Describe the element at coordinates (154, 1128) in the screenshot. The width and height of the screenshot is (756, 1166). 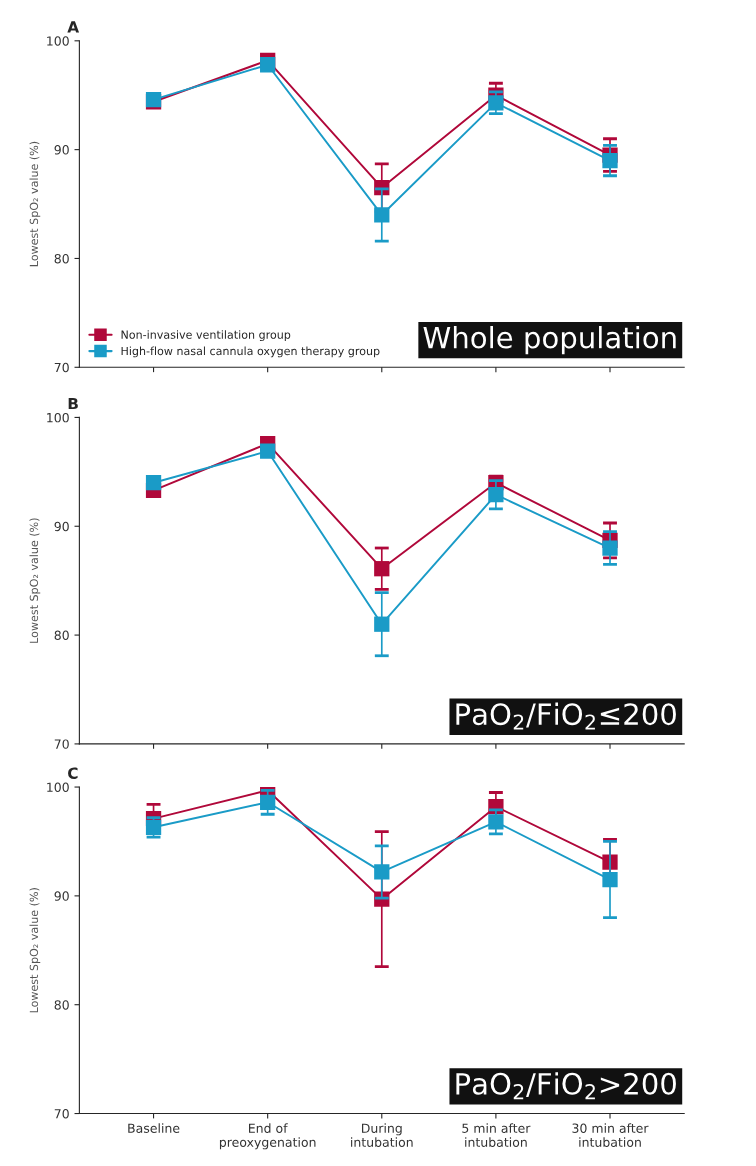
I see `x-tick-label: Baseline` at that location.